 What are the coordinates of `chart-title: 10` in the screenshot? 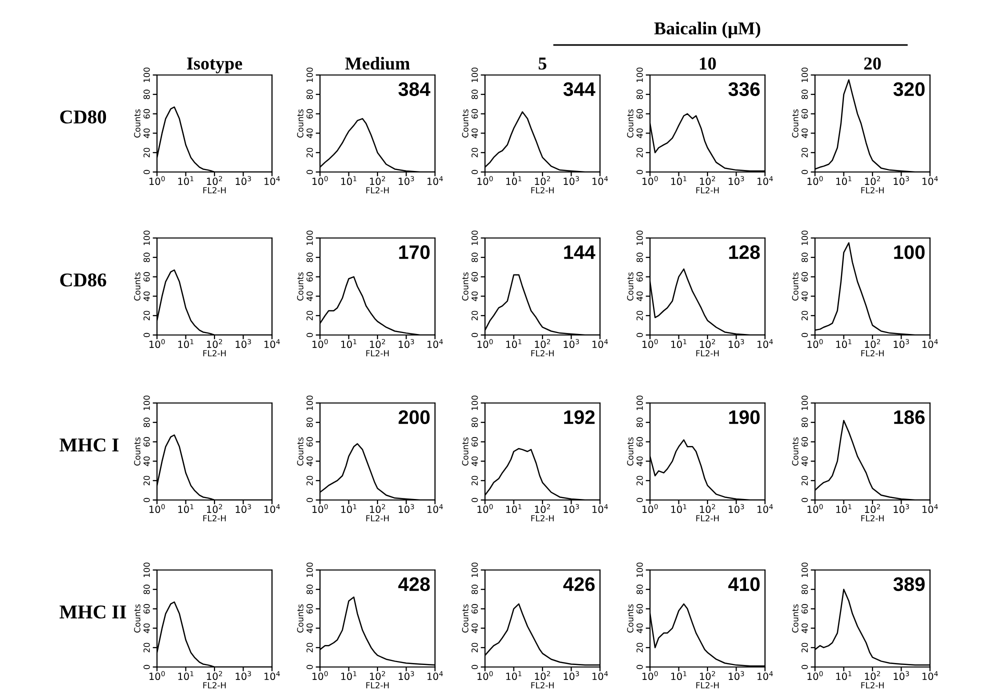 It's located at (708, 63).